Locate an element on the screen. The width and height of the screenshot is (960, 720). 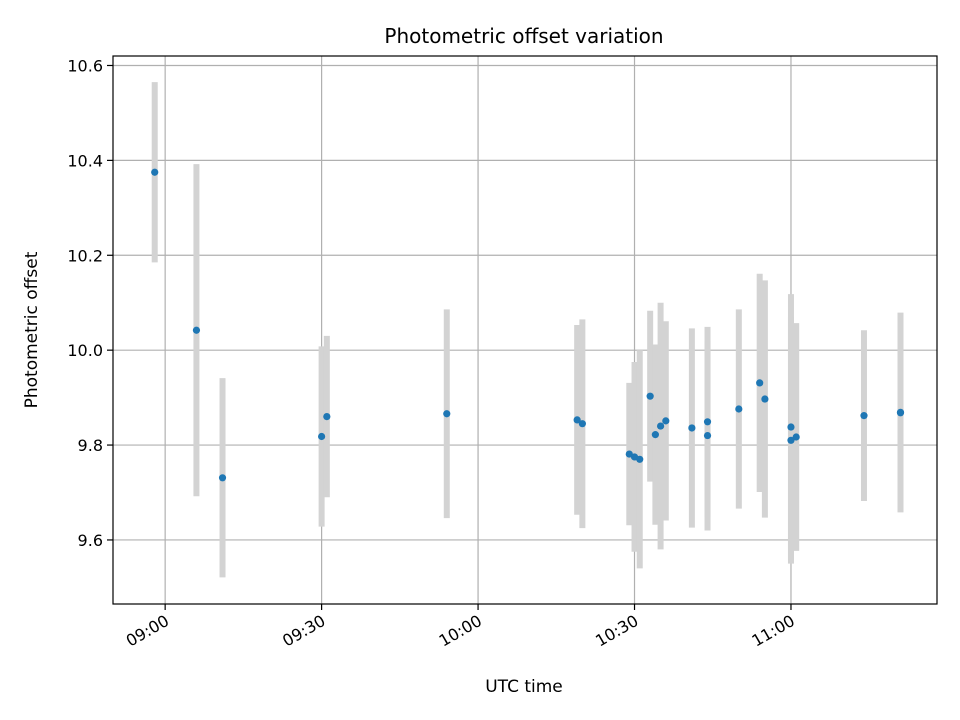
y-axis-label: Photometric offset is located at coordinates (32, 329).